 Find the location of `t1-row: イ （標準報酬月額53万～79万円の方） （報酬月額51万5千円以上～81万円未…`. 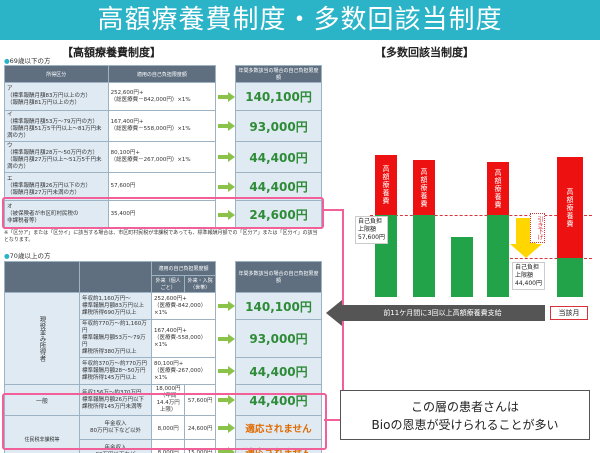

t1-row: イ （標準報酬月額53万～79万円の方） （報酬月額51万5千円以上～81万円未… is located at coordinates (163, 126).